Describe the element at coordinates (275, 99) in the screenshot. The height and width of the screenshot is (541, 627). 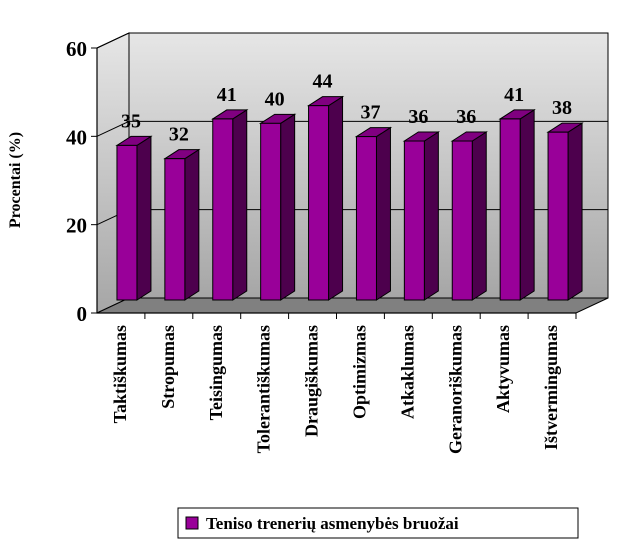
I see `data-label: 40` at that location.